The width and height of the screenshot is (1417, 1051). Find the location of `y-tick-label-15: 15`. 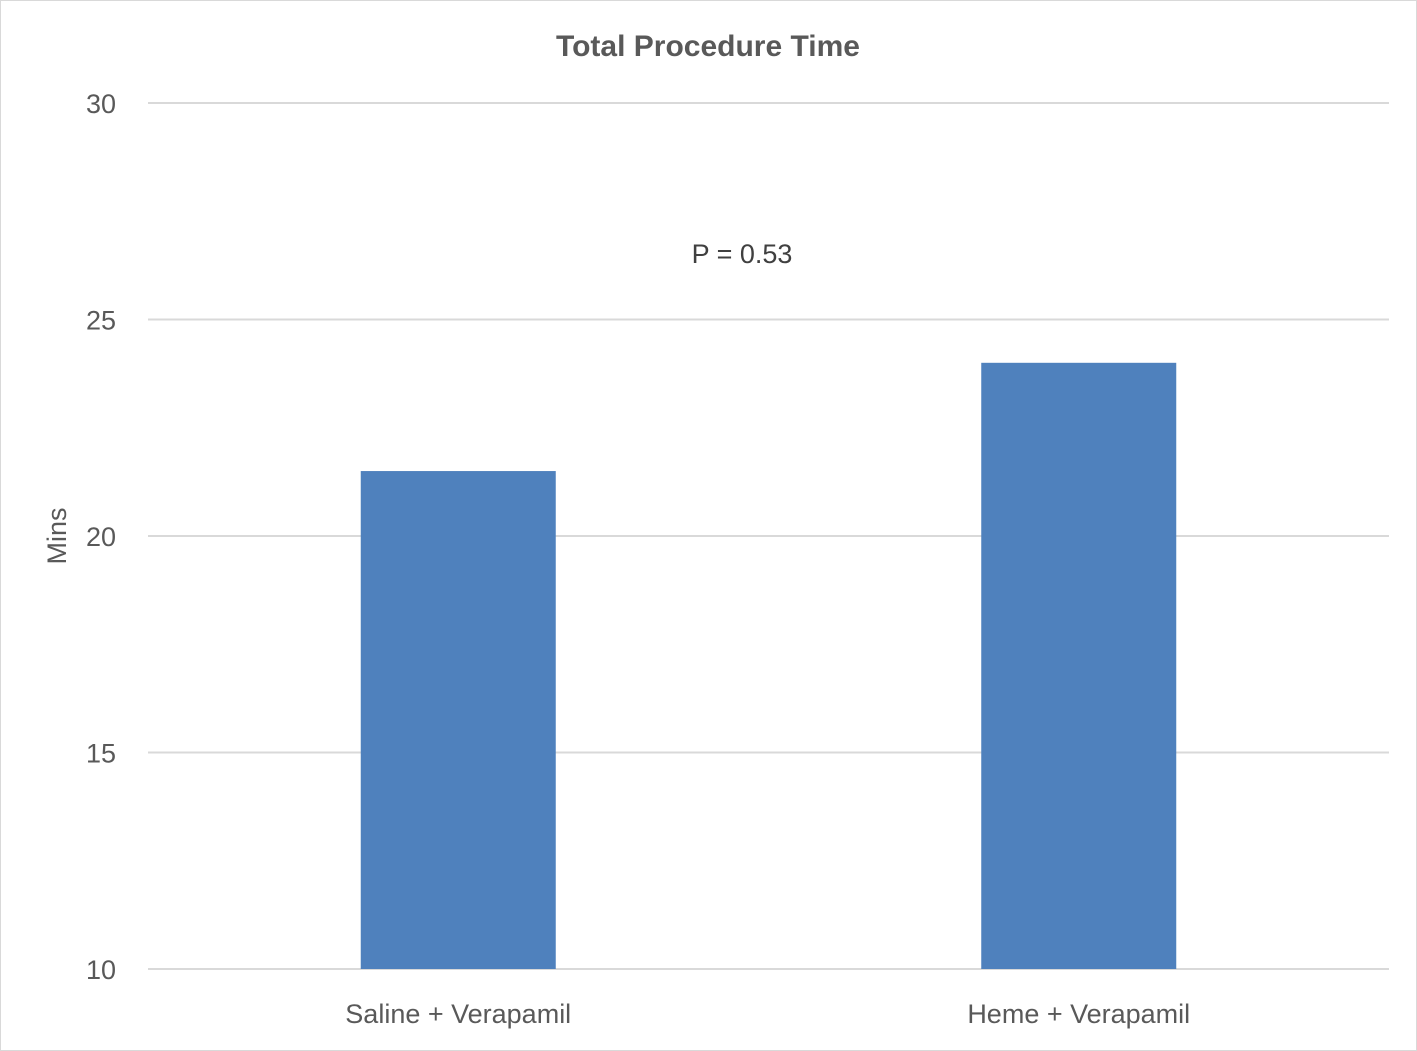

y-tick-label-15: 15 is located at coordinates (101, 754).